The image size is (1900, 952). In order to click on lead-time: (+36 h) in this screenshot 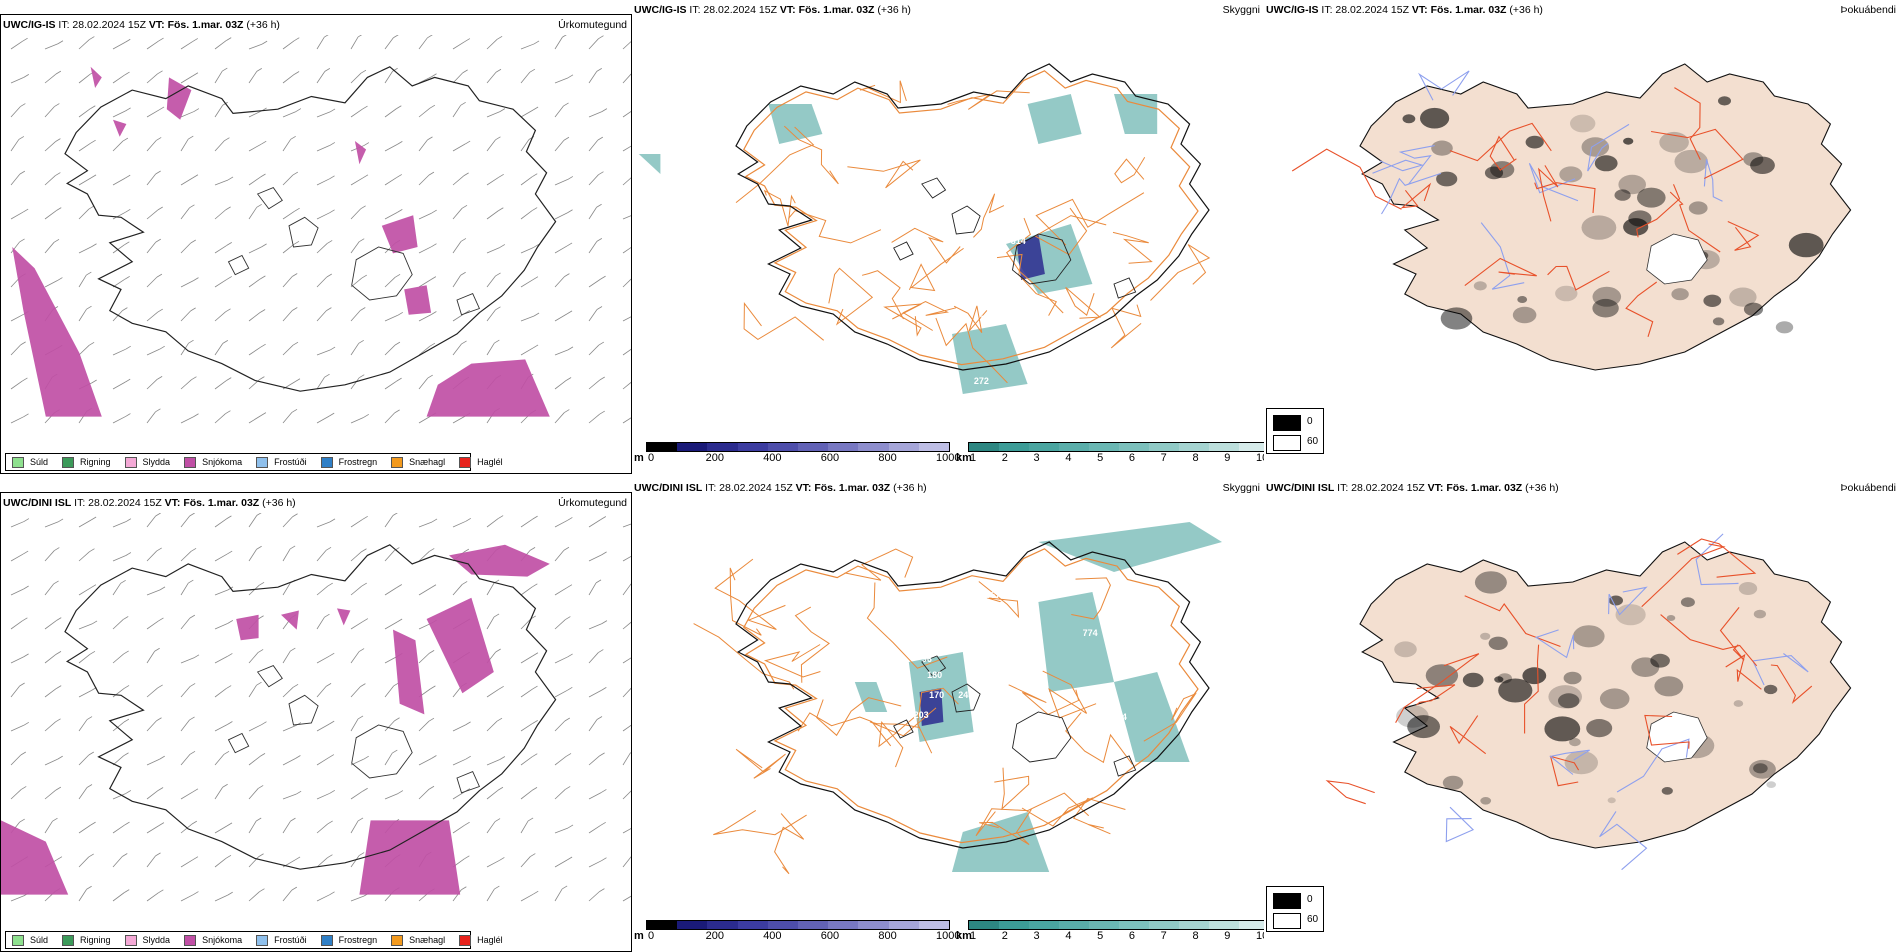, I will do `click(908, 488)`.